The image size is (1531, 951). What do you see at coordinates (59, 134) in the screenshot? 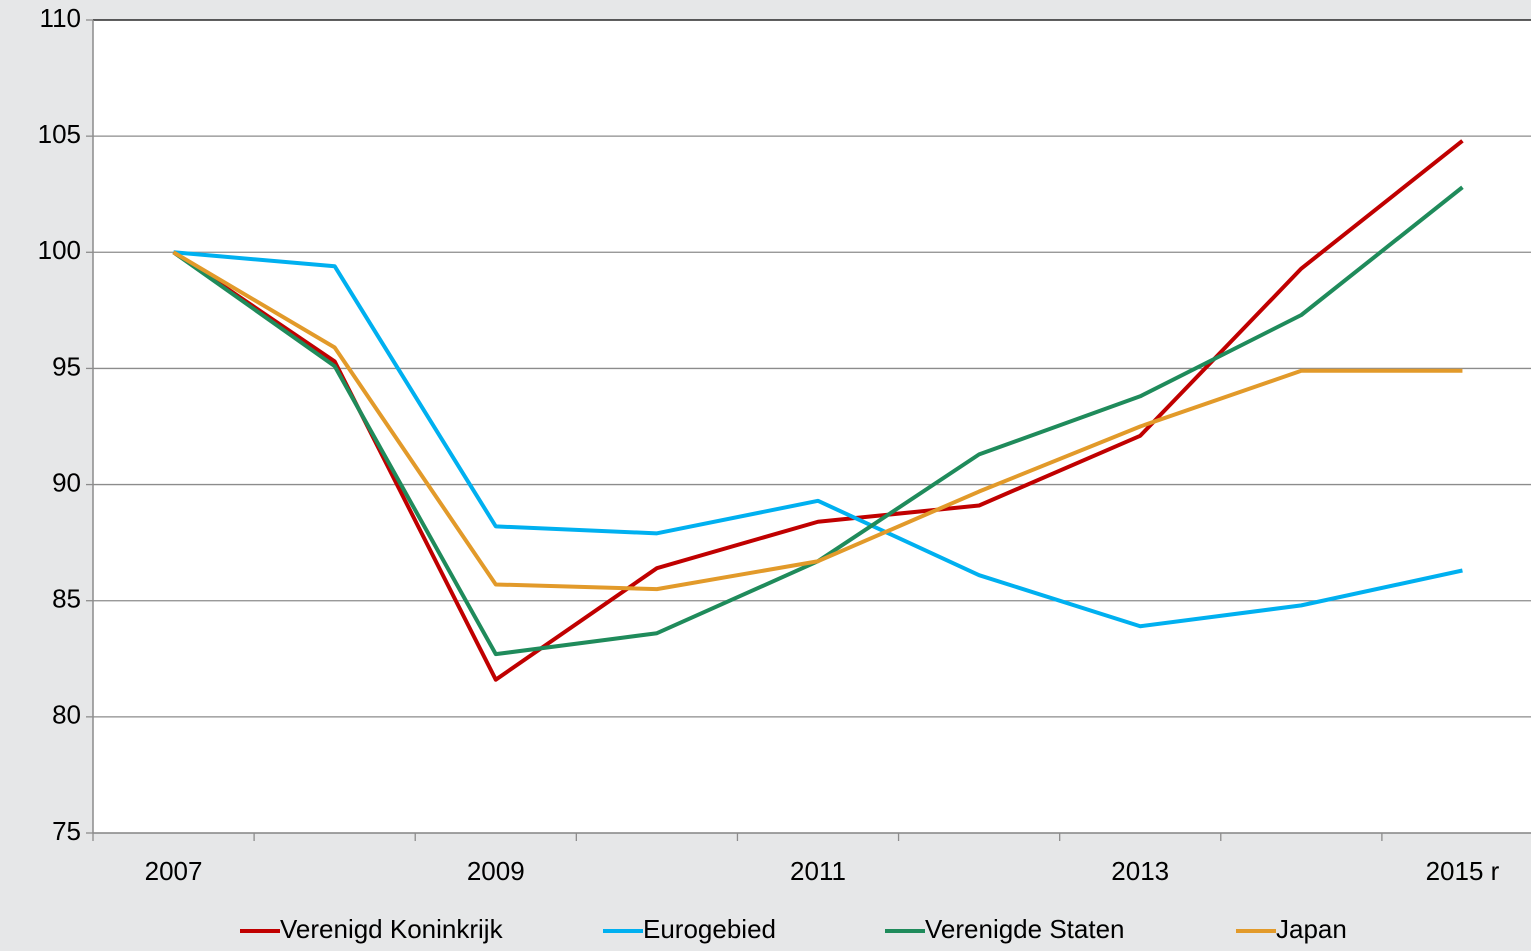
I see `y-tick-label: 105` at bounding box center [59, 134].